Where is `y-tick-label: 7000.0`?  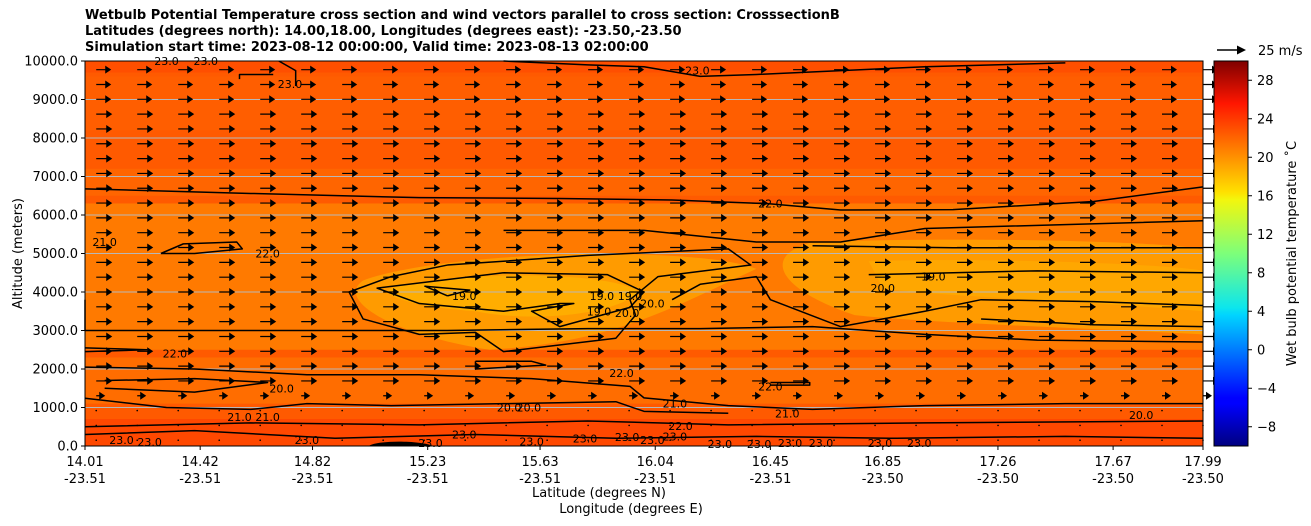 y-tick-label: 7000.0 is located at coordinates (56, 177).